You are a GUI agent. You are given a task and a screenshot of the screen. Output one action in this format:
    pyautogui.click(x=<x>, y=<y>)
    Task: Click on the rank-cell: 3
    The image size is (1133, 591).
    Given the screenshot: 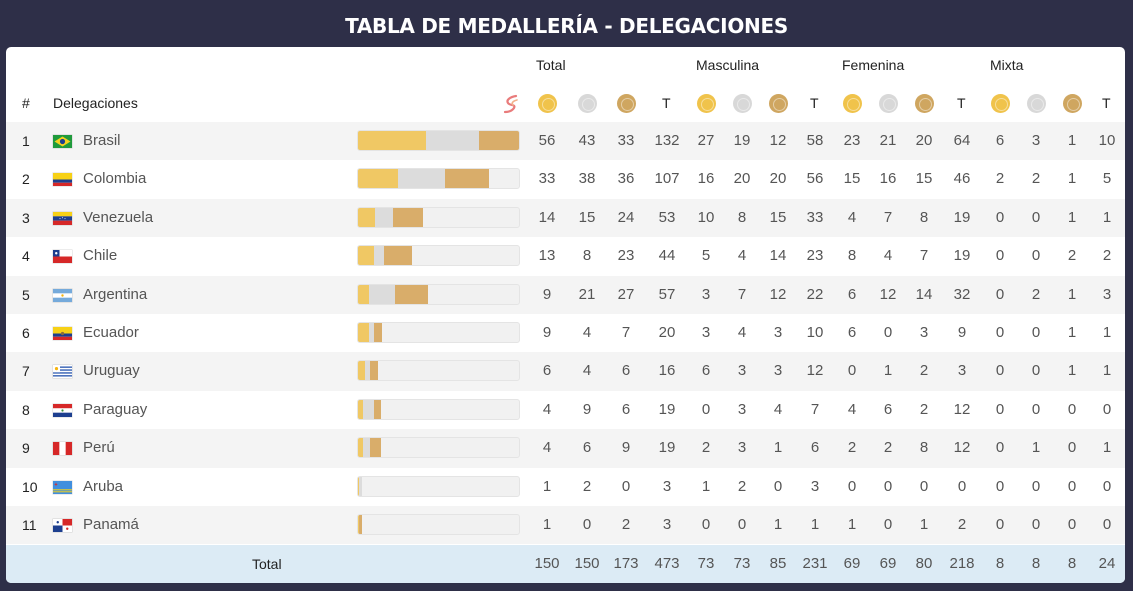 What is the action you would take?
    pyautogui.click(x=26, y=217)
    